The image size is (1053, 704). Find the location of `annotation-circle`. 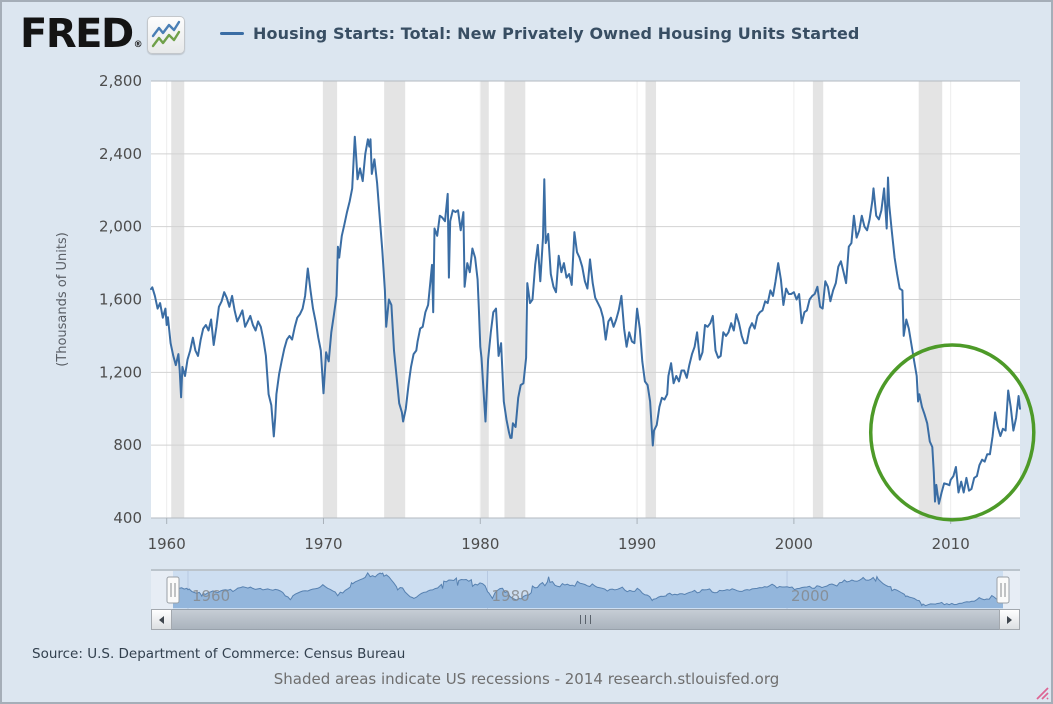

annotation-circle is located at coordinates (952, 432).